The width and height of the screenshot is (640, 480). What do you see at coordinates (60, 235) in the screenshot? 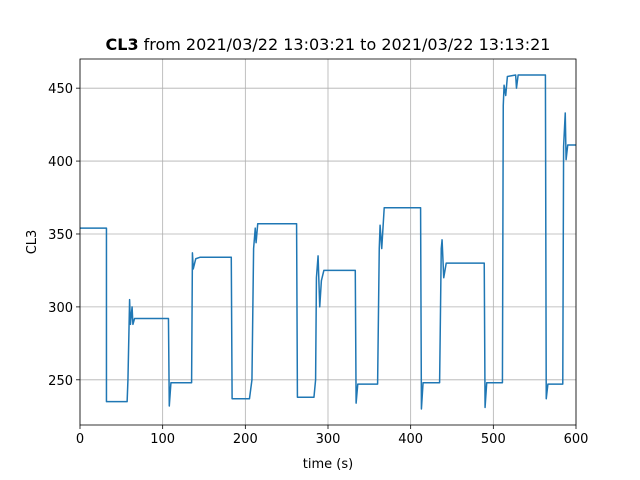
I see `y-tick-label: 350` at bounding box center [60, 235].